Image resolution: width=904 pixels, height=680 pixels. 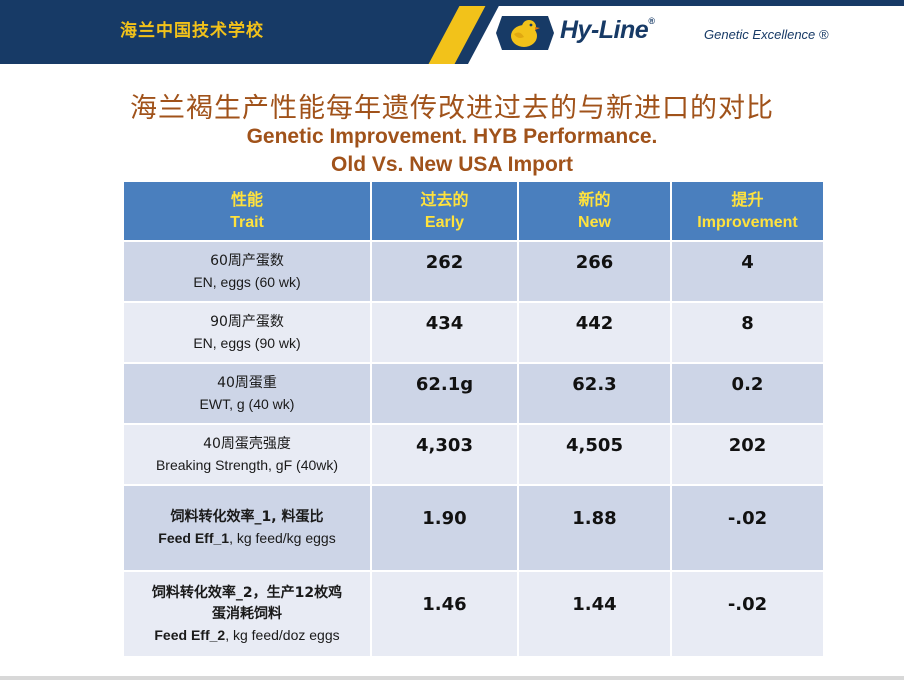 What do you see at coordinates (247, 528) in the screenshot?
I see `trait-cell: 饲料转化效率_1, 料蛋比 Feed Eff_1, kg feed/kg eggs` at bounding box center [247, 528].